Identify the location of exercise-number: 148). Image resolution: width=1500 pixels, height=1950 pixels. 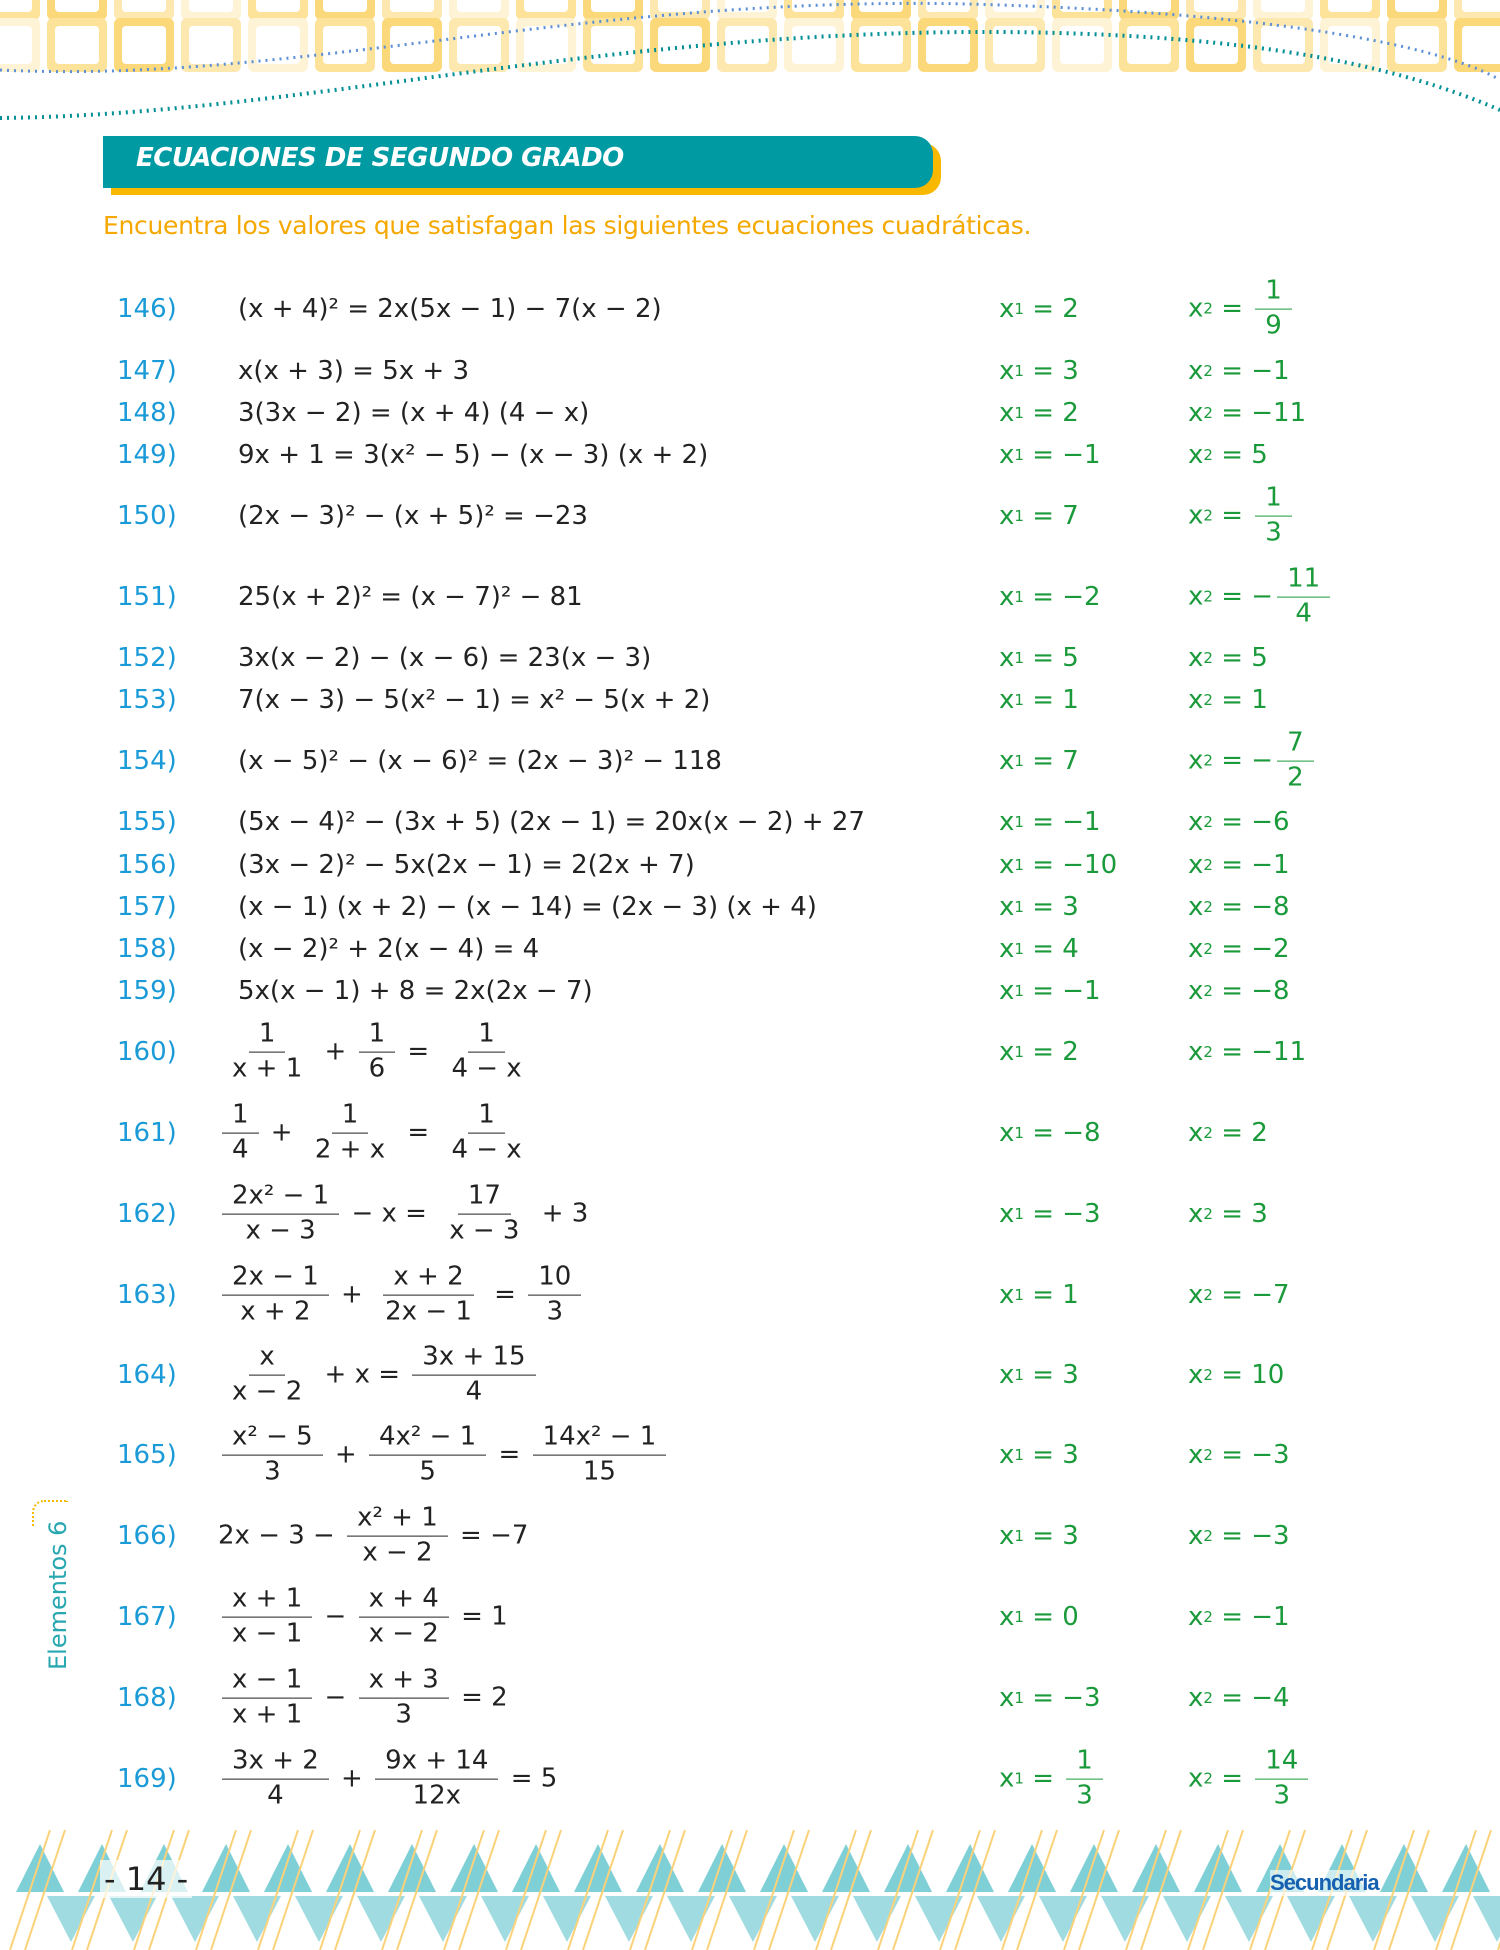
(147, 413).